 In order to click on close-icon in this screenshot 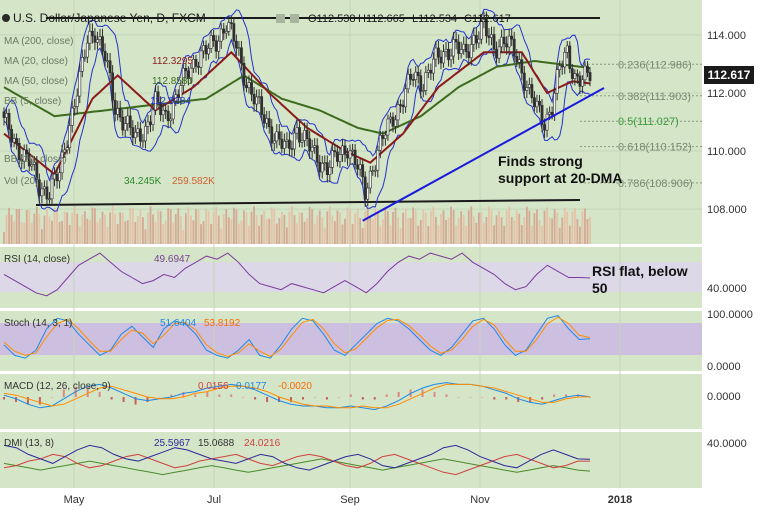, I will do `click(294, 18)`.